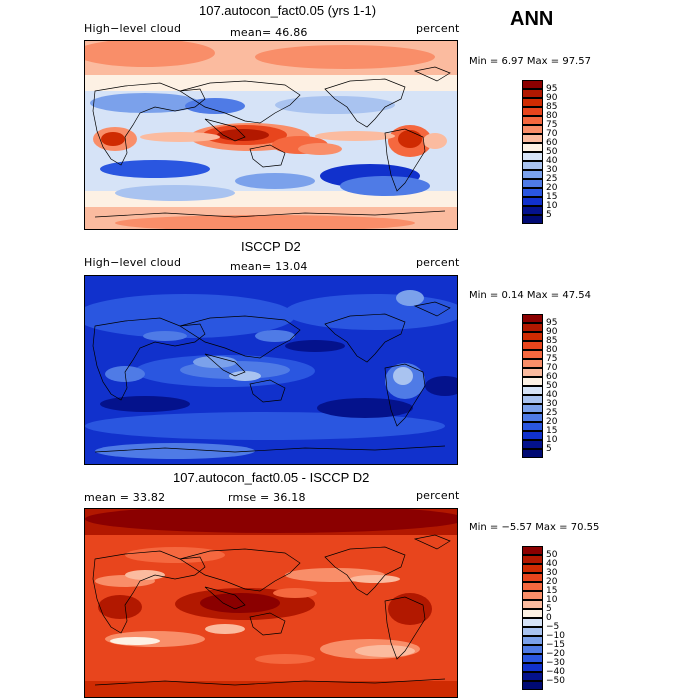 Image resolution: width=700 pixels, height=700 pixels. Describe the element at coordinates (555, 663) in the screenshot. I see `colorbar-tick-label: −30` at that location.